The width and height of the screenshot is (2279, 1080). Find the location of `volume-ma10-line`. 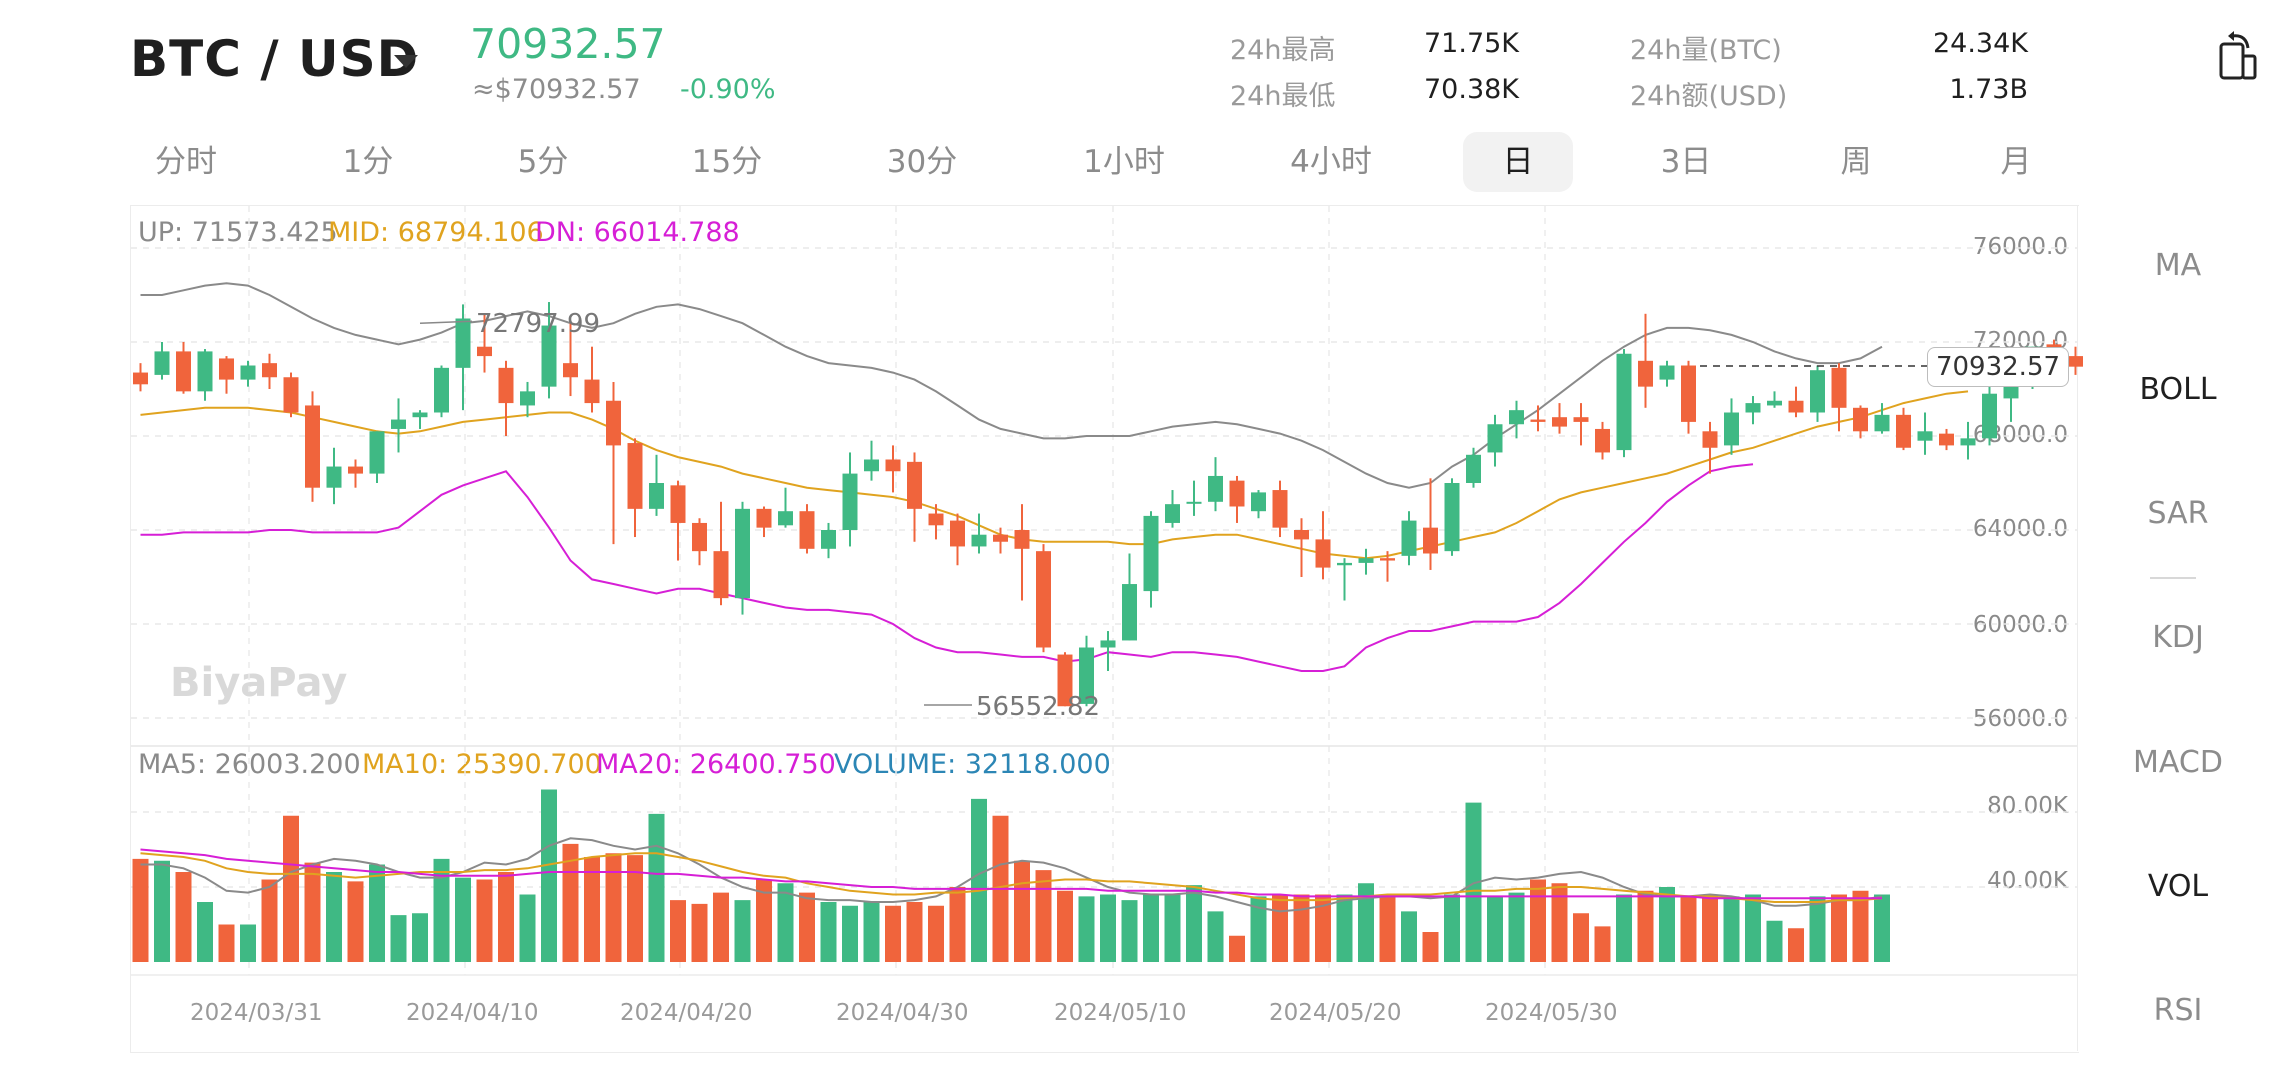

volume-ma10-line is located at coordinates (1011, 877).